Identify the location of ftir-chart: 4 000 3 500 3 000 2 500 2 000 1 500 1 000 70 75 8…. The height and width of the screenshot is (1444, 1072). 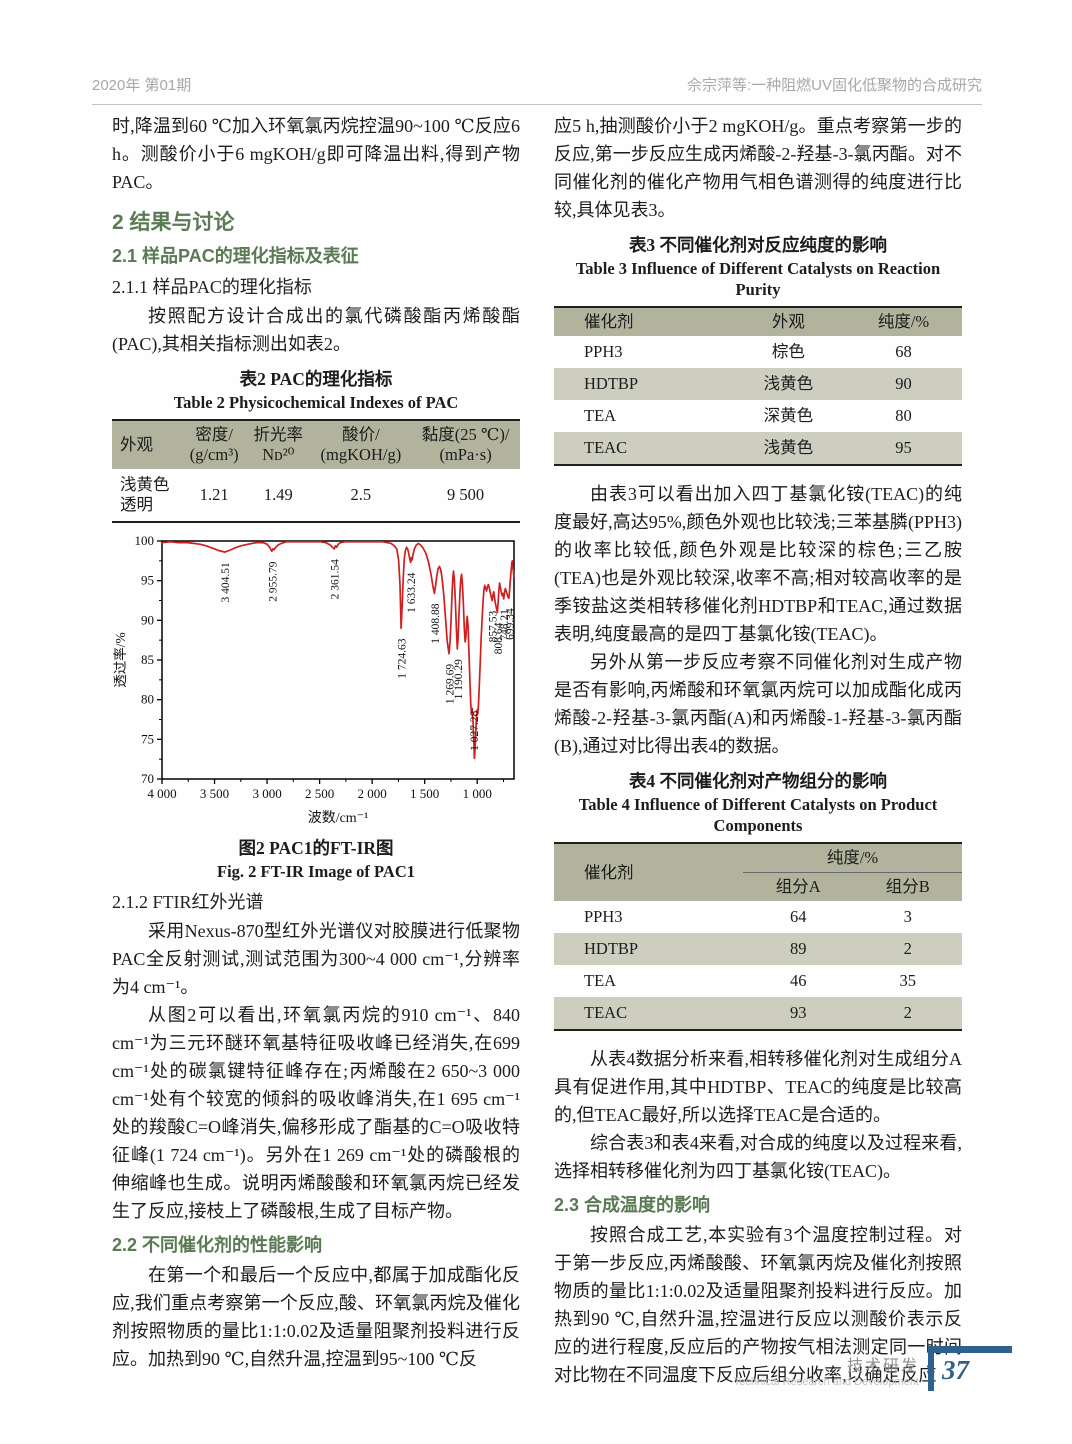
(314, 679).